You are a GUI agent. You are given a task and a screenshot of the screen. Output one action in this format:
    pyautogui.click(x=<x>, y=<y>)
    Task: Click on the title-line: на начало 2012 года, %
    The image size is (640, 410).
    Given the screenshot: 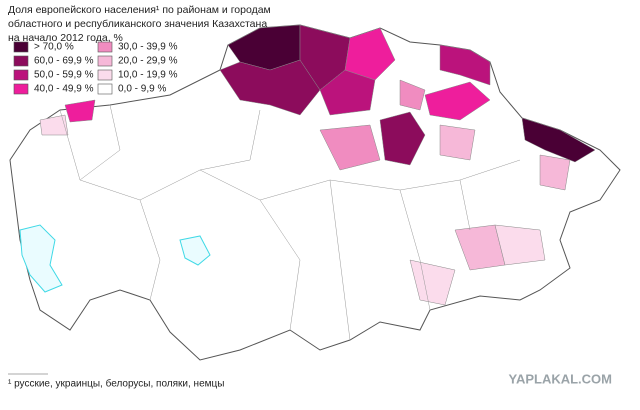 What is the action you would take?
    pyautogui.click(x=65, y=38)
    